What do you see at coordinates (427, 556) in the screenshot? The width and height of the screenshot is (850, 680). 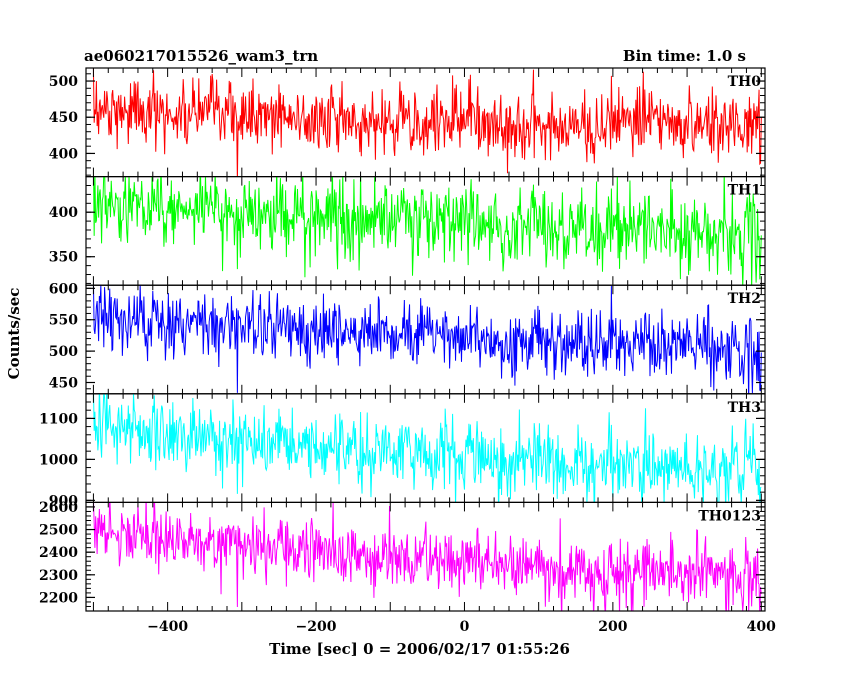 I see `series-line-th0123` at bounding box center [427, 556].